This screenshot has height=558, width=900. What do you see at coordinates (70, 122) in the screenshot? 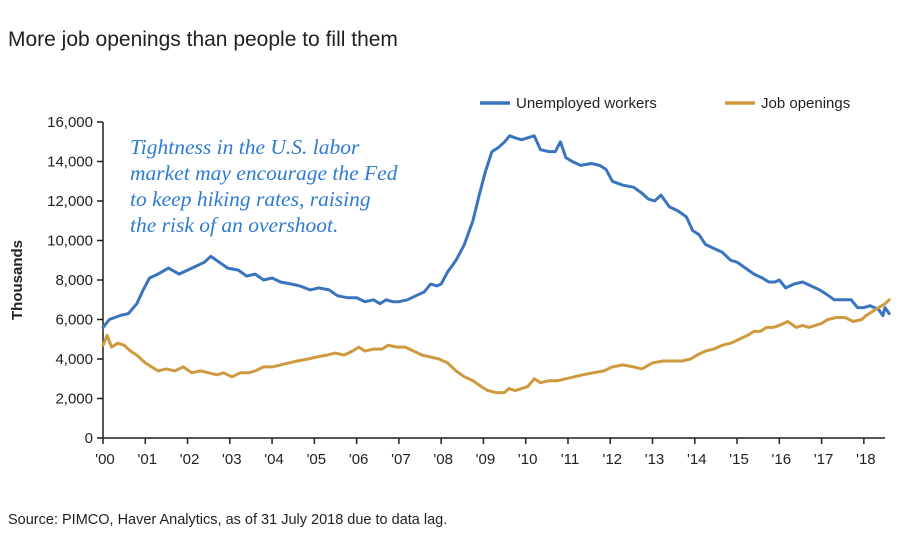
I see `y-tick-label: 16,000` at bounding box center [70, 122].